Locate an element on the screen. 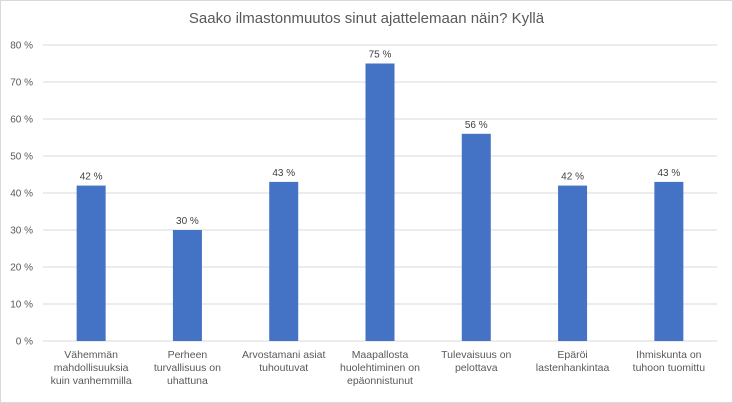 The image size is (733, 403). x-category-label: Arvostamani asiat tuhoutuvat is located at coordinates (284, 361).